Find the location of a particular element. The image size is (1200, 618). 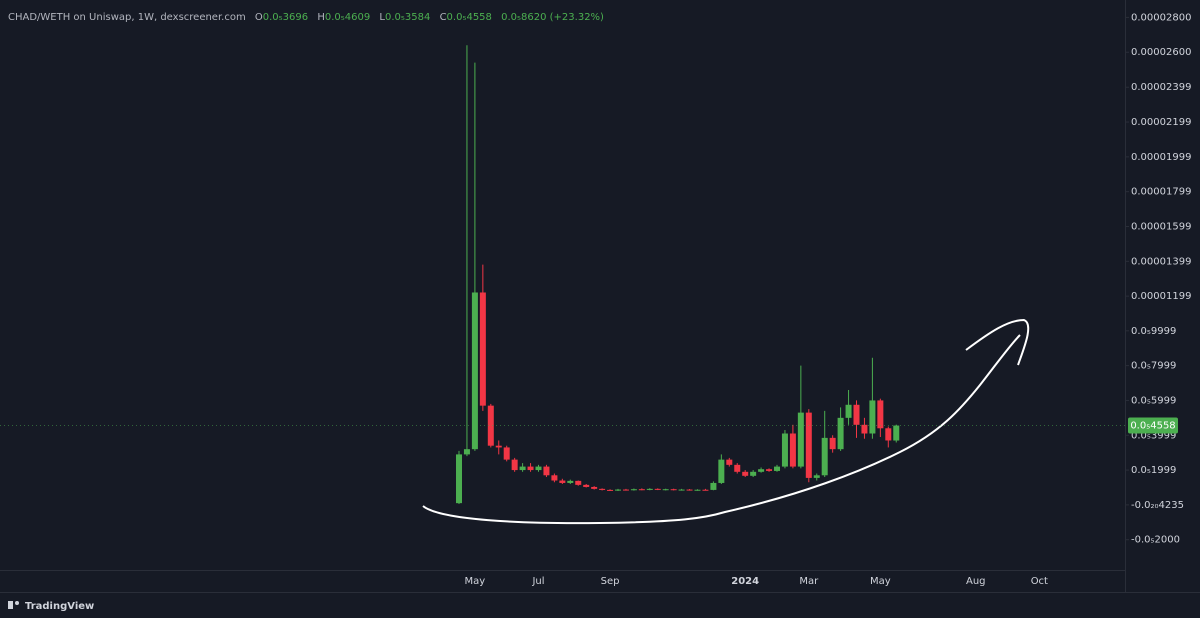

ohlc-value: 0.0₅3584 is located at coordinates (407, 17).